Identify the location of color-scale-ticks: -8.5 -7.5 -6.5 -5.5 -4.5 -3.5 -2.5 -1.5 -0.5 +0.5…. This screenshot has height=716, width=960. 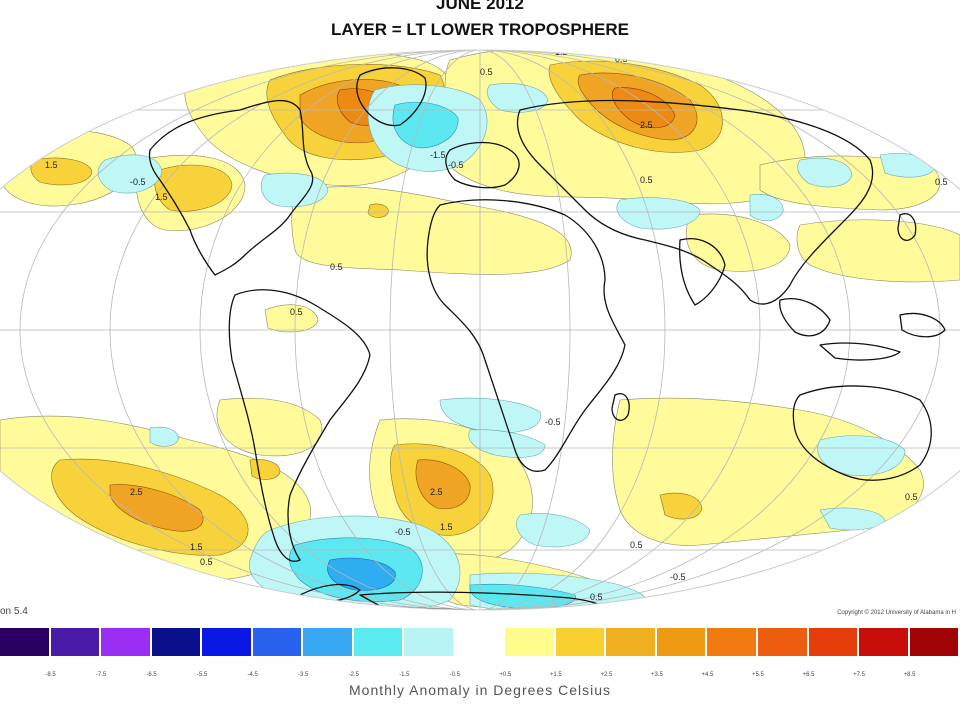
(480, 675).